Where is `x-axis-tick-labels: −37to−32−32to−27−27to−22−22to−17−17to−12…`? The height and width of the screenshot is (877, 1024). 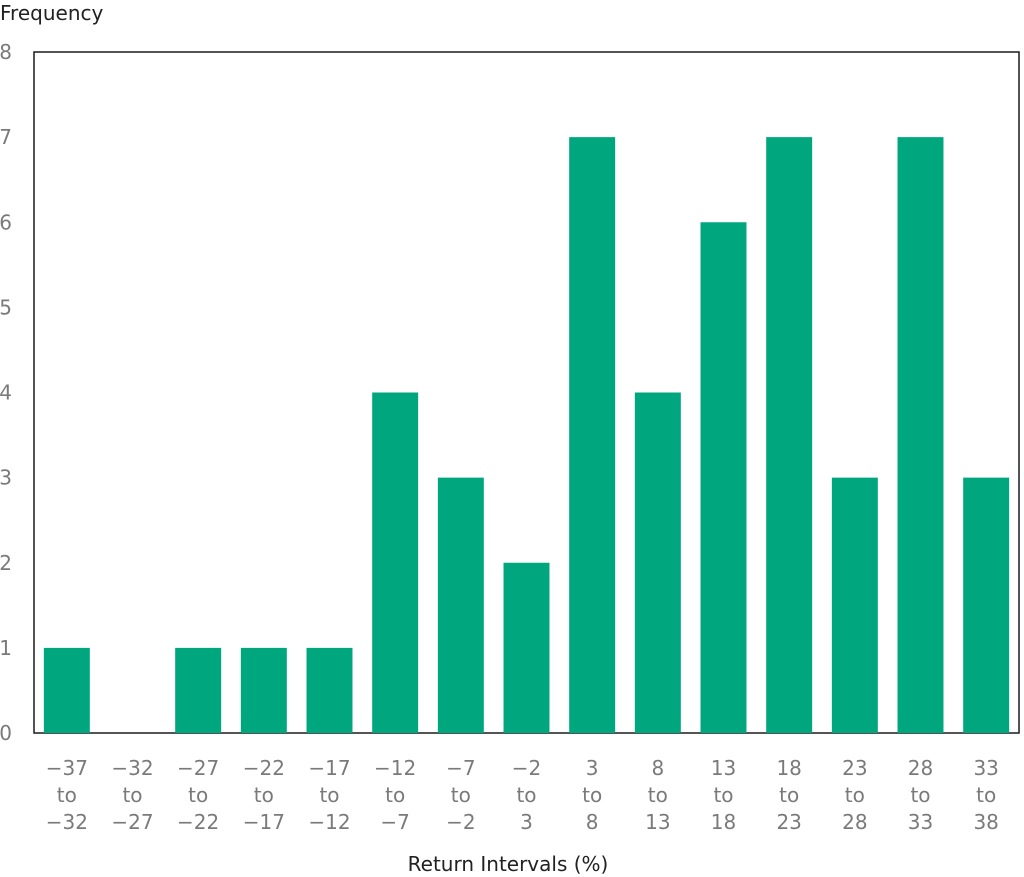 x-axis-tick-labels: −37to−32−32to−27−27to−22−22to−17−17to−12… is located at coordinates (522, 795).